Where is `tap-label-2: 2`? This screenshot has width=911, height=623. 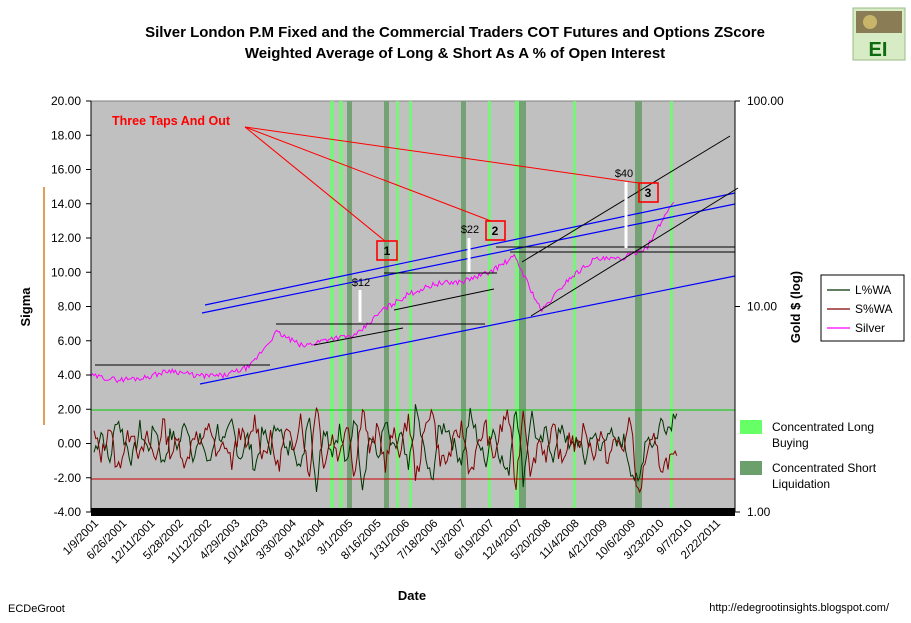 tap-label-2: 2 is located at coordinates (495, 231).